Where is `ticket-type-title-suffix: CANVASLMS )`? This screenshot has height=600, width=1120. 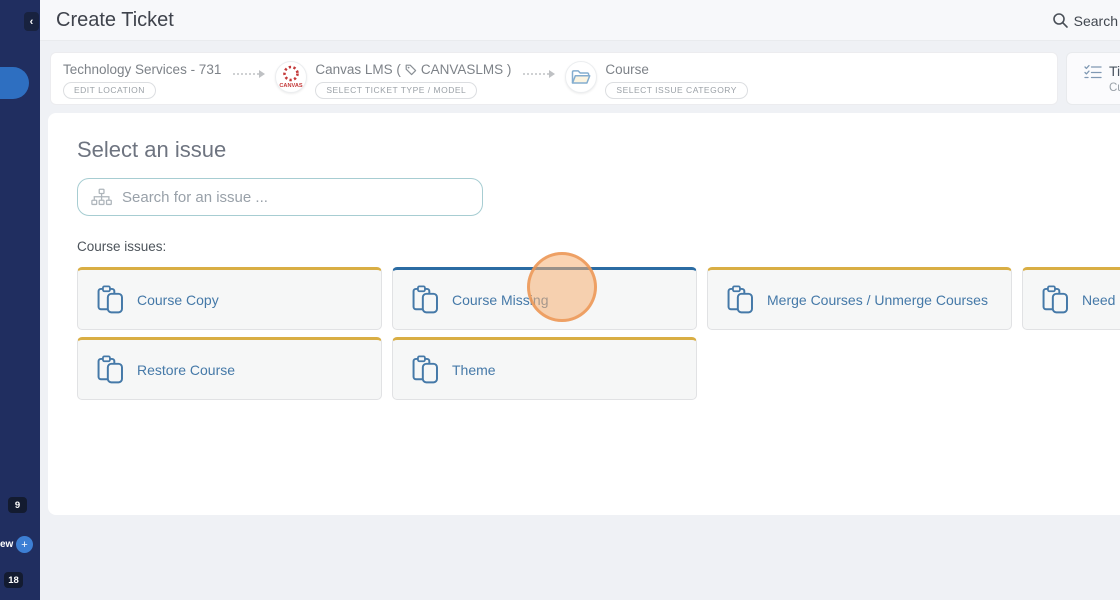 ticket-type-title-suffix: CANVASLMS ) is located at coordinates (466, 69).